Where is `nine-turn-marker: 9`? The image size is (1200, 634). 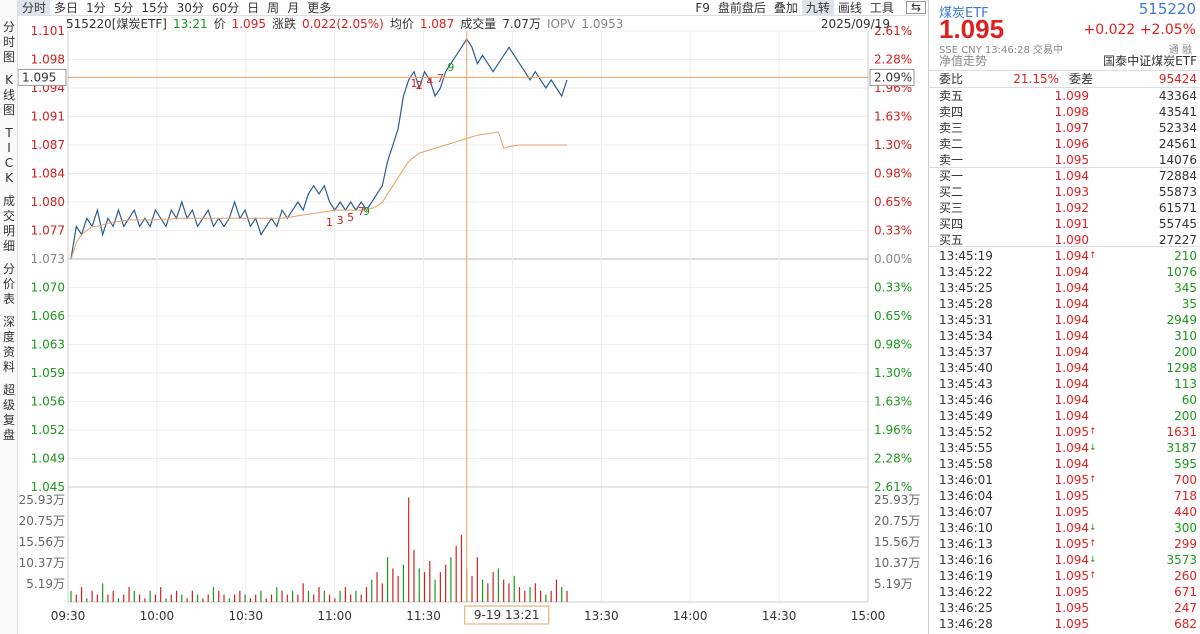 nine-turn-marker: 9 is located at coordinates (366, 211).